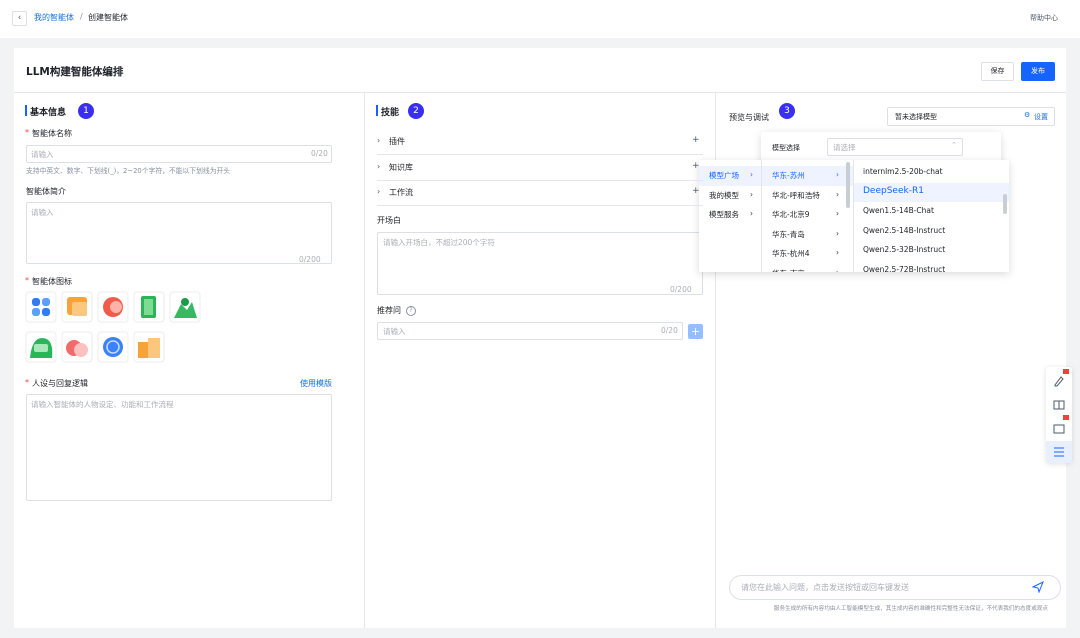  Describe the element at coordinates (389, 220) in the screenshot. I see `field-label: 开场白` at that location.